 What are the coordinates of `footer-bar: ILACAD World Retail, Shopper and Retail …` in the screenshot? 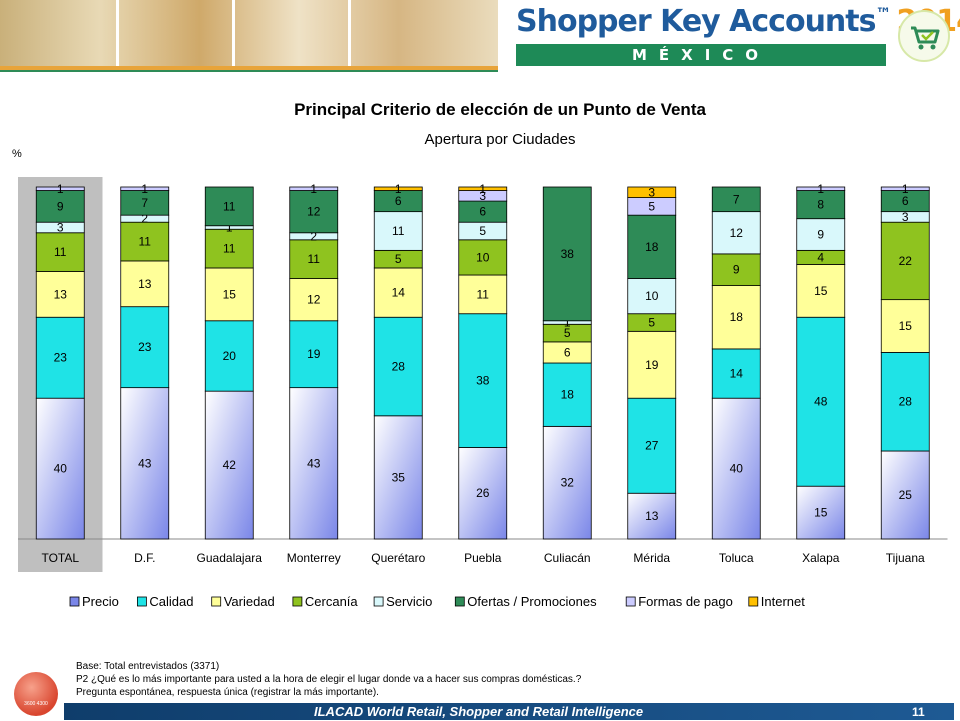 It's located at (509, 711).